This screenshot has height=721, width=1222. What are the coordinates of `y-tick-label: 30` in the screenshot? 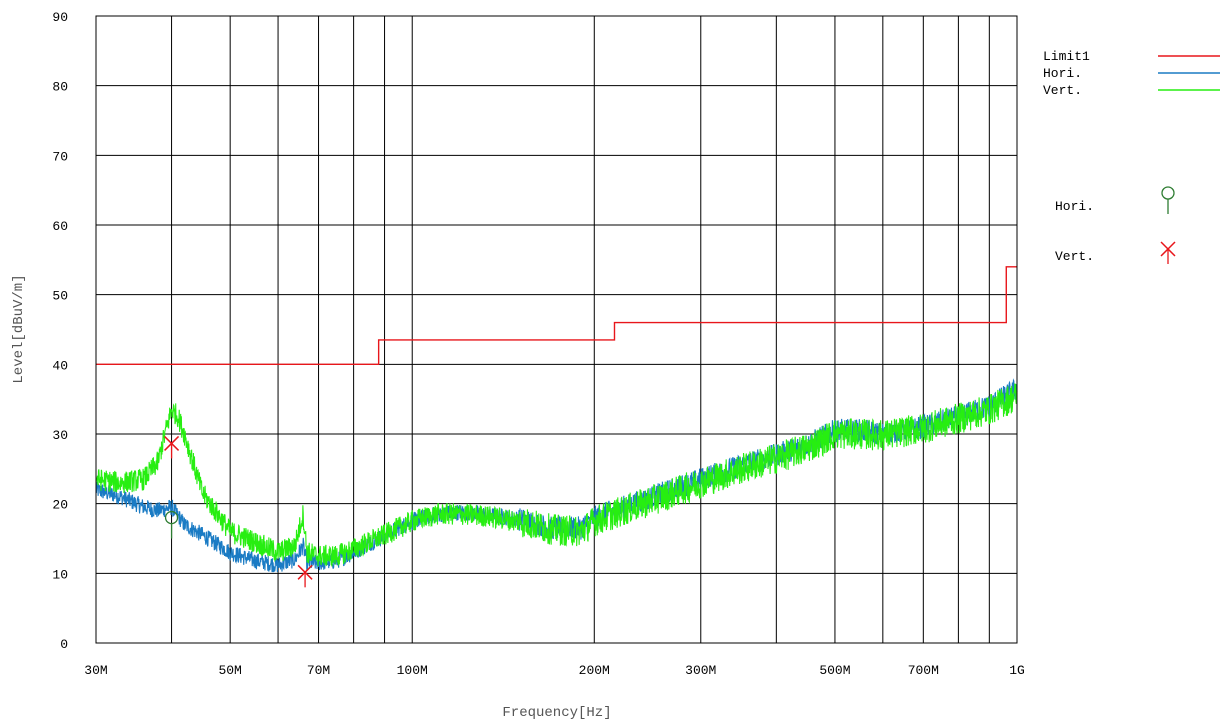 It's located at (60, 435).